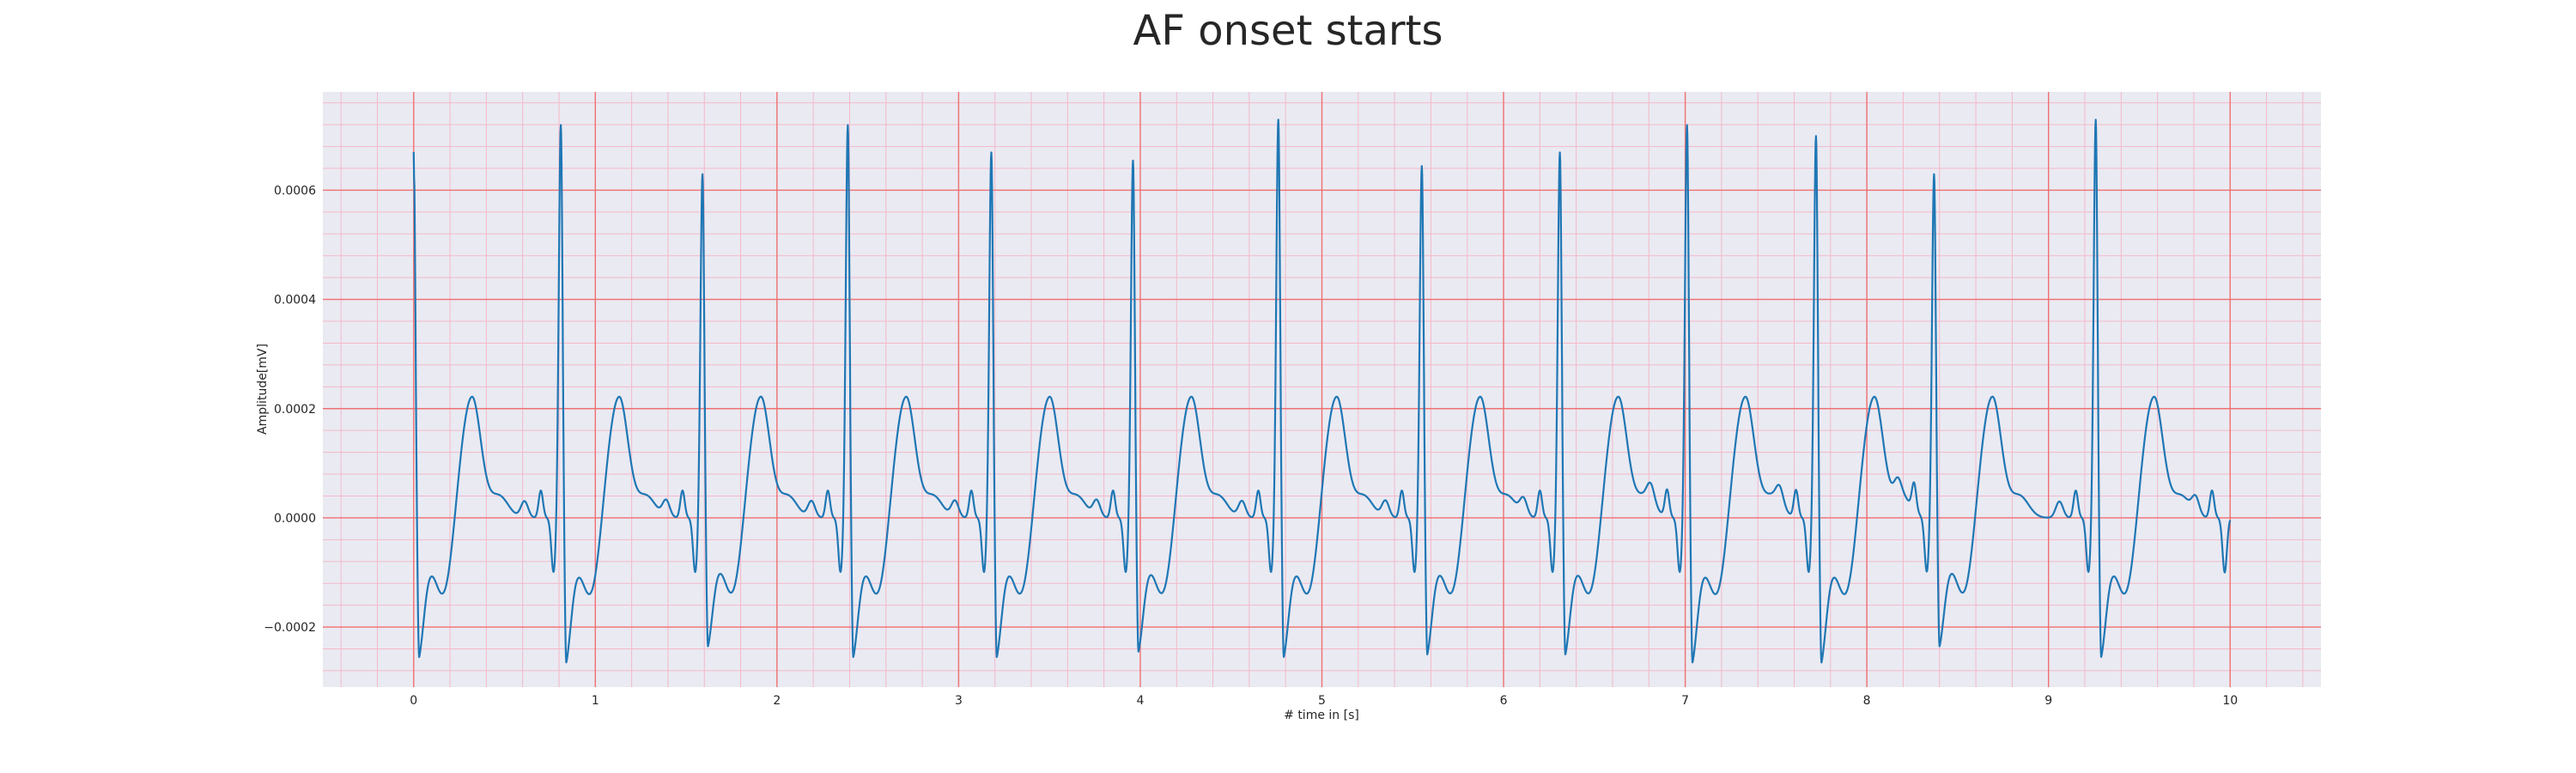  Describe the element at coordinates (2048, 701) in the screenshot. I see `x-tick-label: 9` at that location.